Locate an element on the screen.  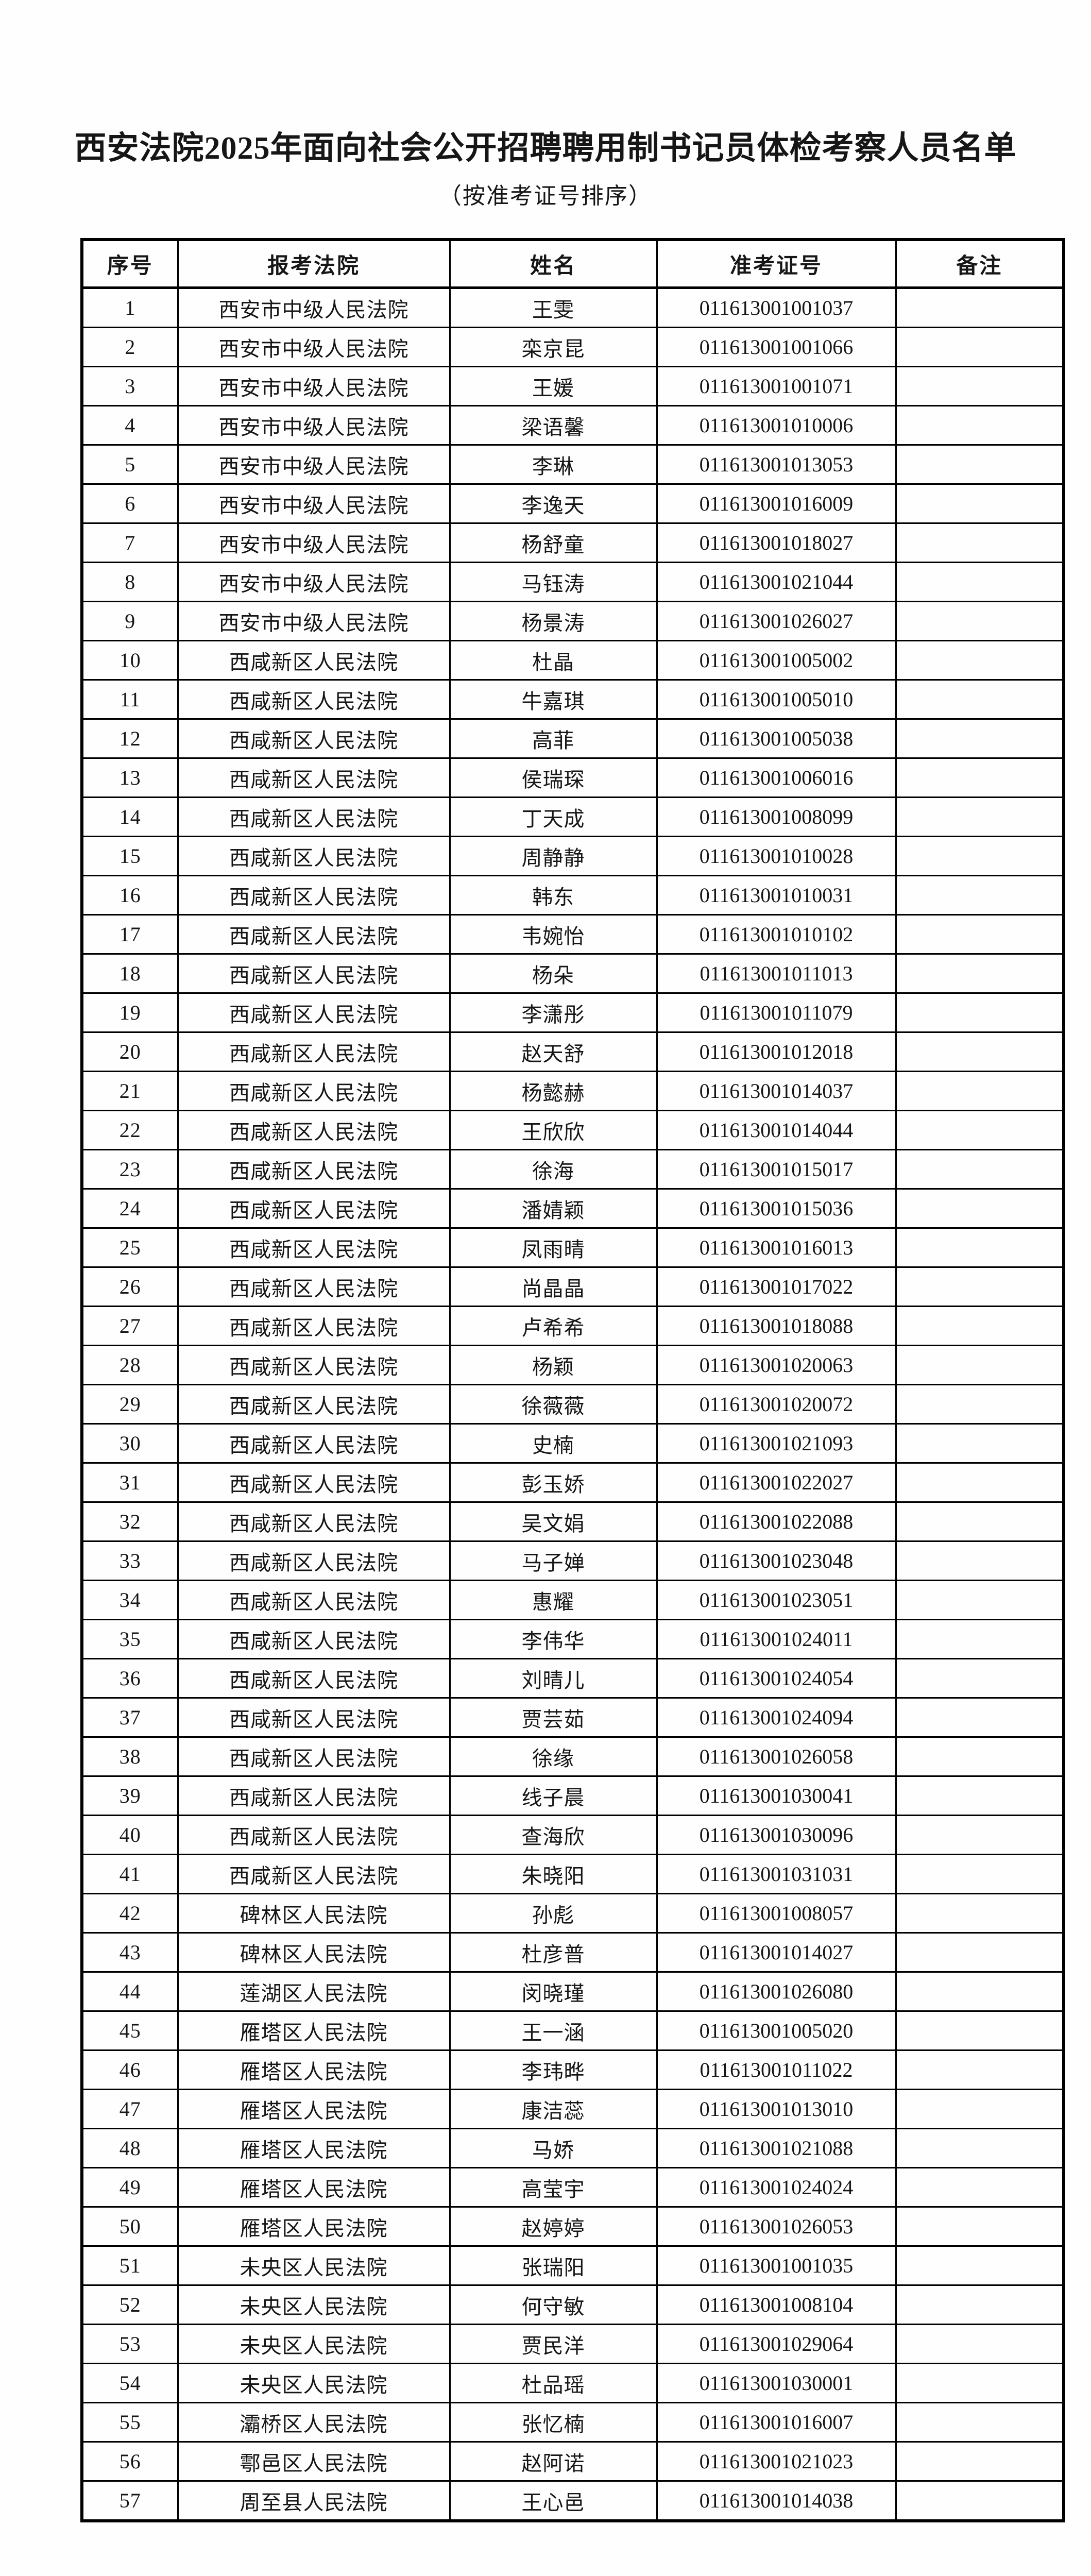
table-row: 13 西咸新区人民法院 侯瑞琛 011613001006016 is located at coordinates (573, 777).